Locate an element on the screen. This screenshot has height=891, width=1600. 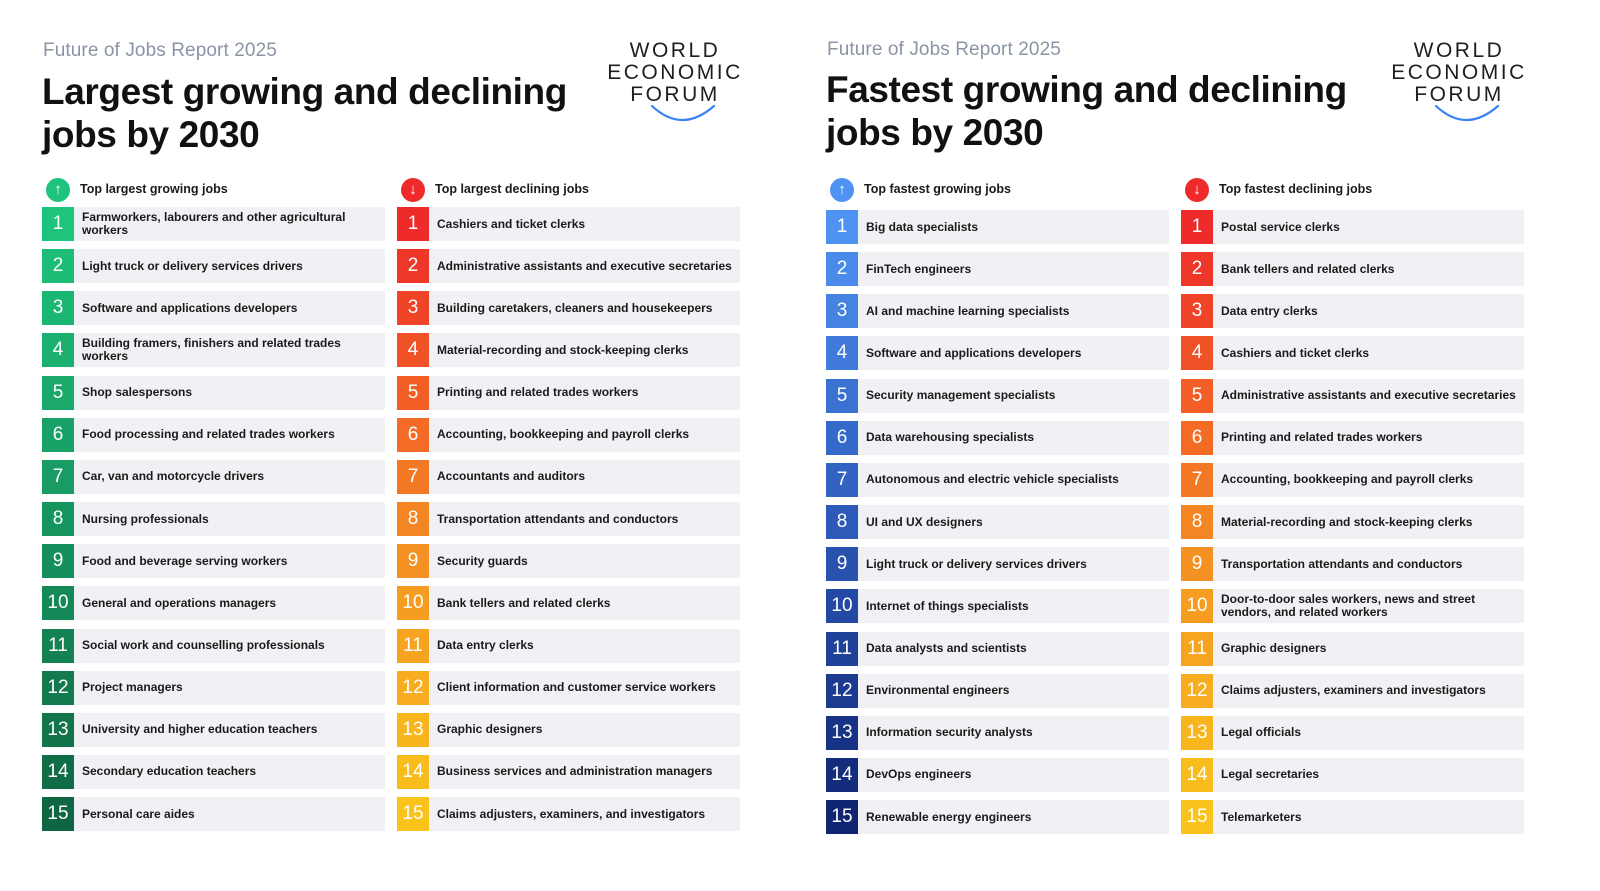
job-title: Legal secretaries is located at coordinates (1270, 774).